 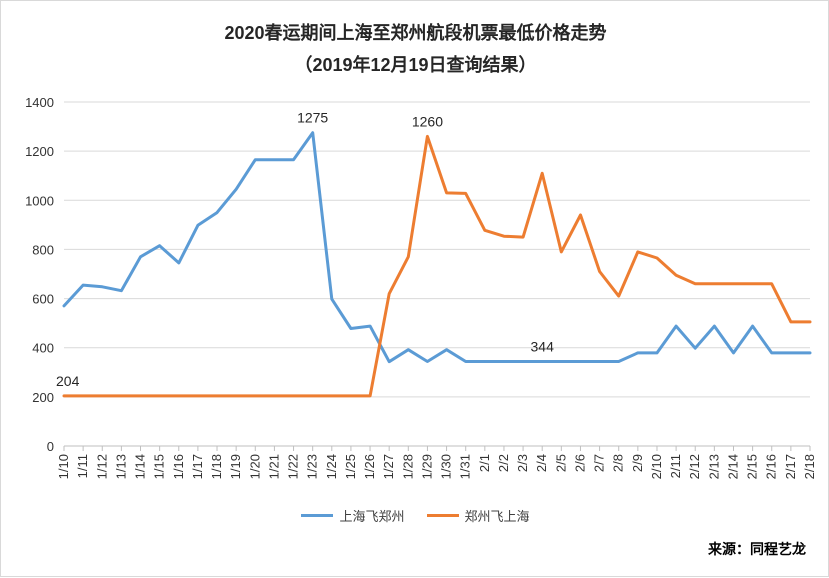 I want to click on x-tick-label: 1/18, so click(x=216, y=466).